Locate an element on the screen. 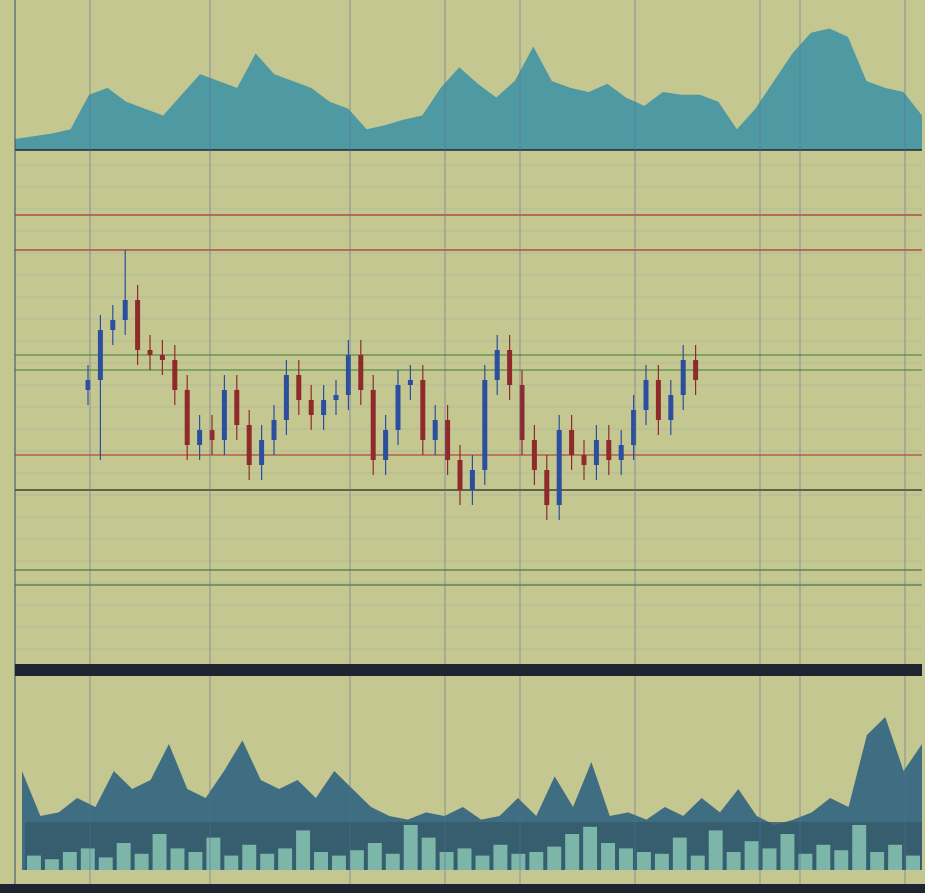 Image resolution: width=925 pixels, height=893 pixels. area is located at coordinates (468, 89).